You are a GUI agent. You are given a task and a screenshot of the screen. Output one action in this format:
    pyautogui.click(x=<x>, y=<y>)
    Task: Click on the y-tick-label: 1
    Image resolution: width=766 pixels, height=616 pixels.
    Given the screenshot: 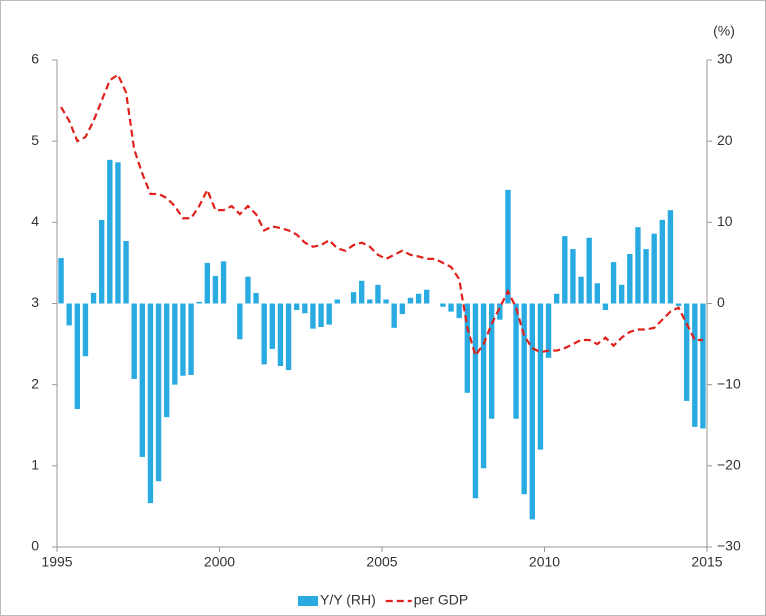 What is the action you would take?
    pyautogui.click(x=35, y=465)
    